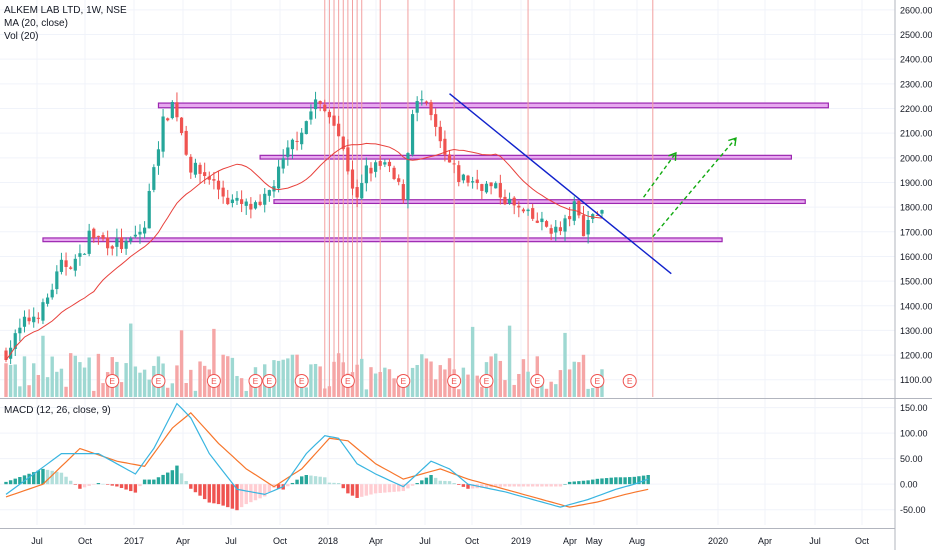 This screenshot has width=932, height=555. Describe the element at coordinates (916, 380) in the screenshot. I see `price-tick-label: 1100.00` at that location.